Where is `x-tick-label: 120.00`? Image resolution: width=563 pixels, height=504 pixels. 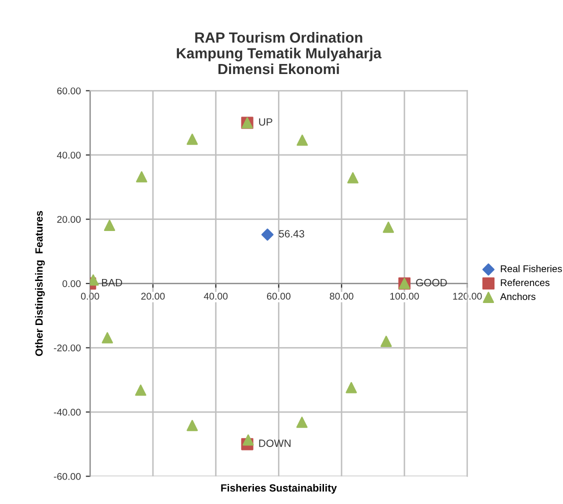 x-tick-label: 120.00 is located at coordinates (467, 296).